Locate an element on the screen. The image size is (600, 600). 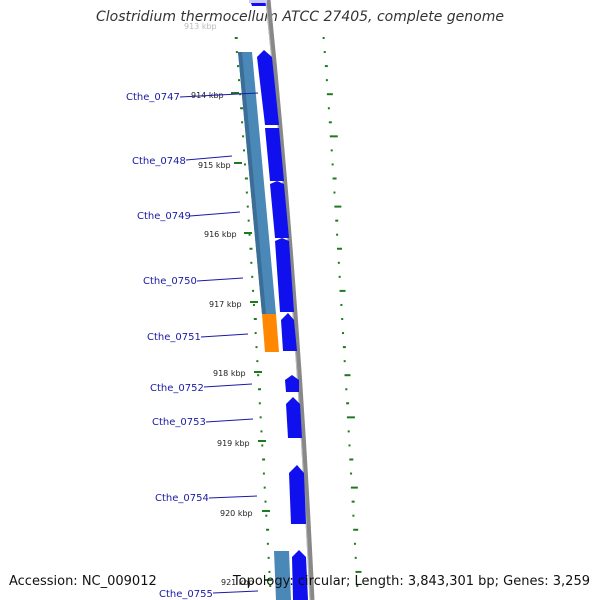
gene-label-text: Cthe_0754 is located at coordinates (182, 498).